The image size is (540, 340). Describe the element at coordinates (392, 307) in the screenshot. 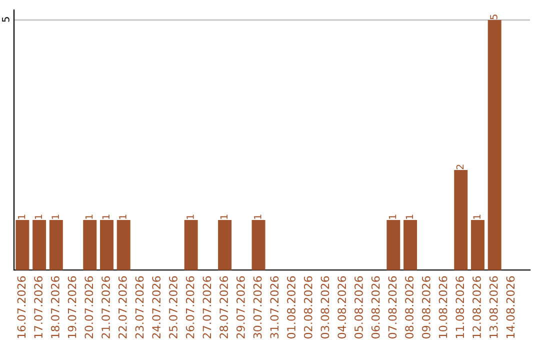

I see `x-tick-label: 07.08.2026` at that location.